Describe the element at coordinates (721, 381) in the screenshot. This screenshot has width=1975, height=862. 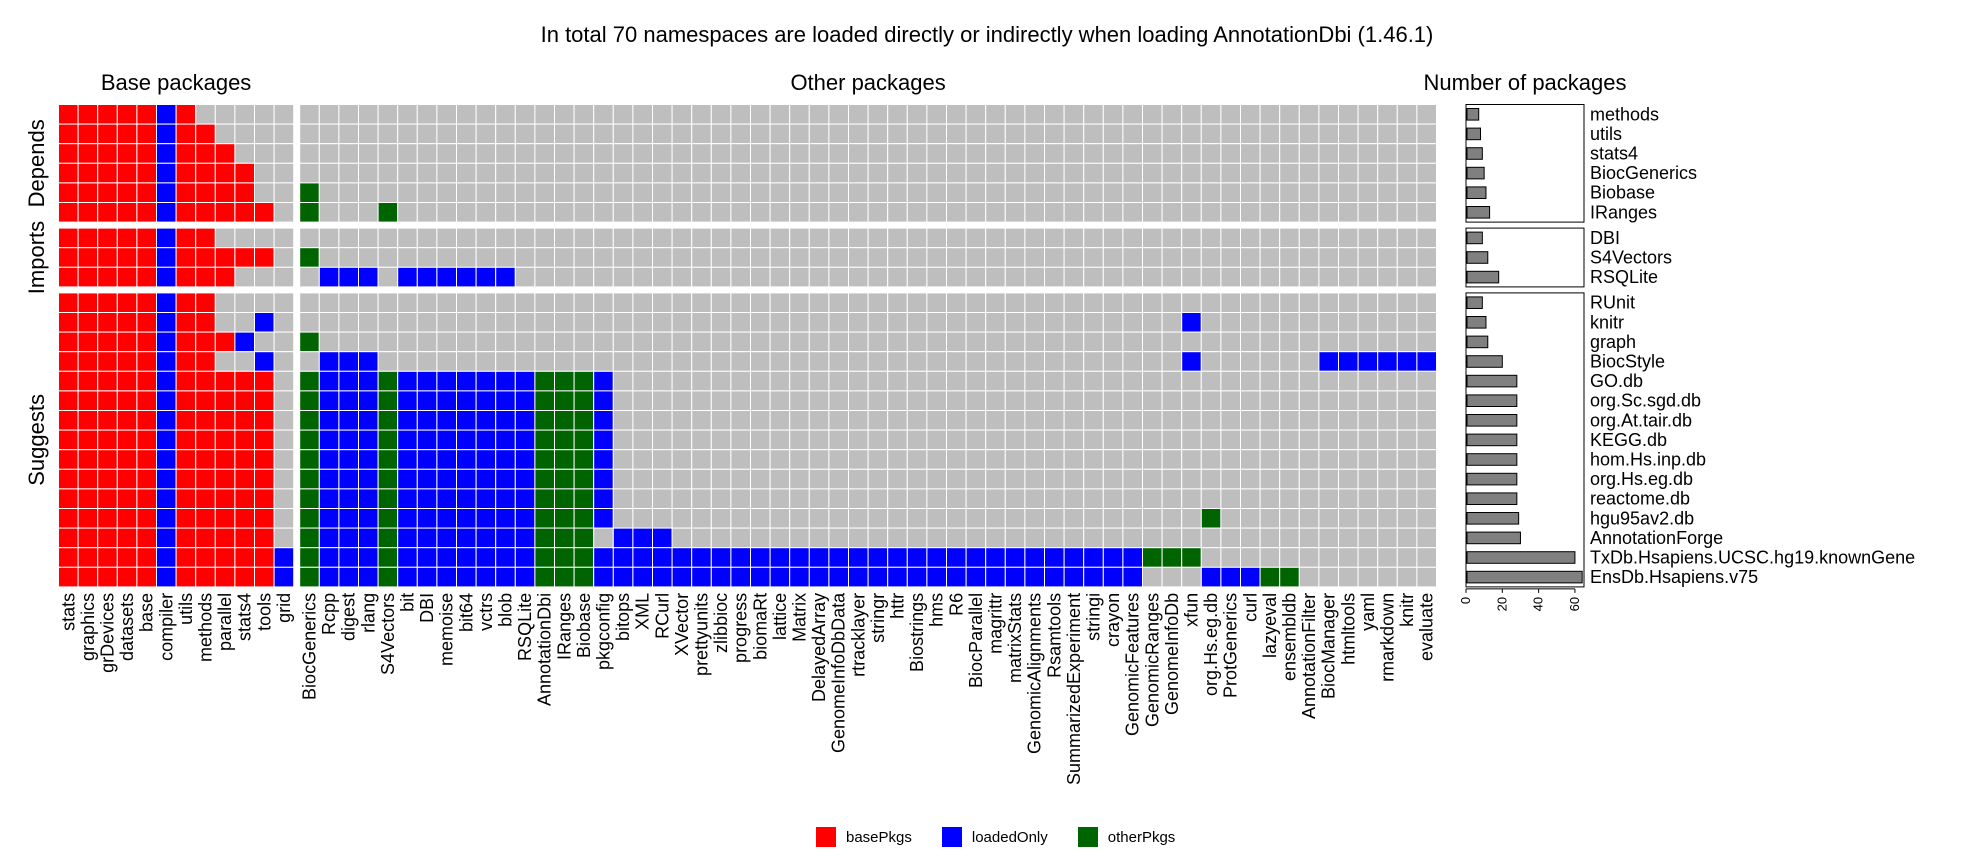
I see `cell-go-db-zlibbioc` at that location.